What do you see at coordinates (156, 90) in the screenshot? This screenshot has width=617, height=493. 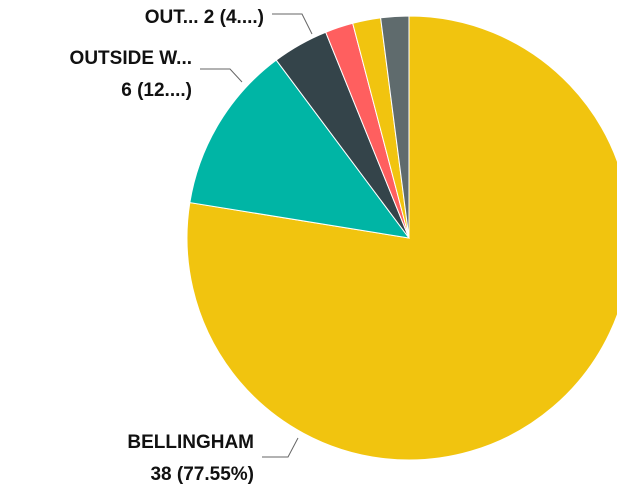 I see `outside-label-value: 6 (12....)` at bounding box center [156, 90].